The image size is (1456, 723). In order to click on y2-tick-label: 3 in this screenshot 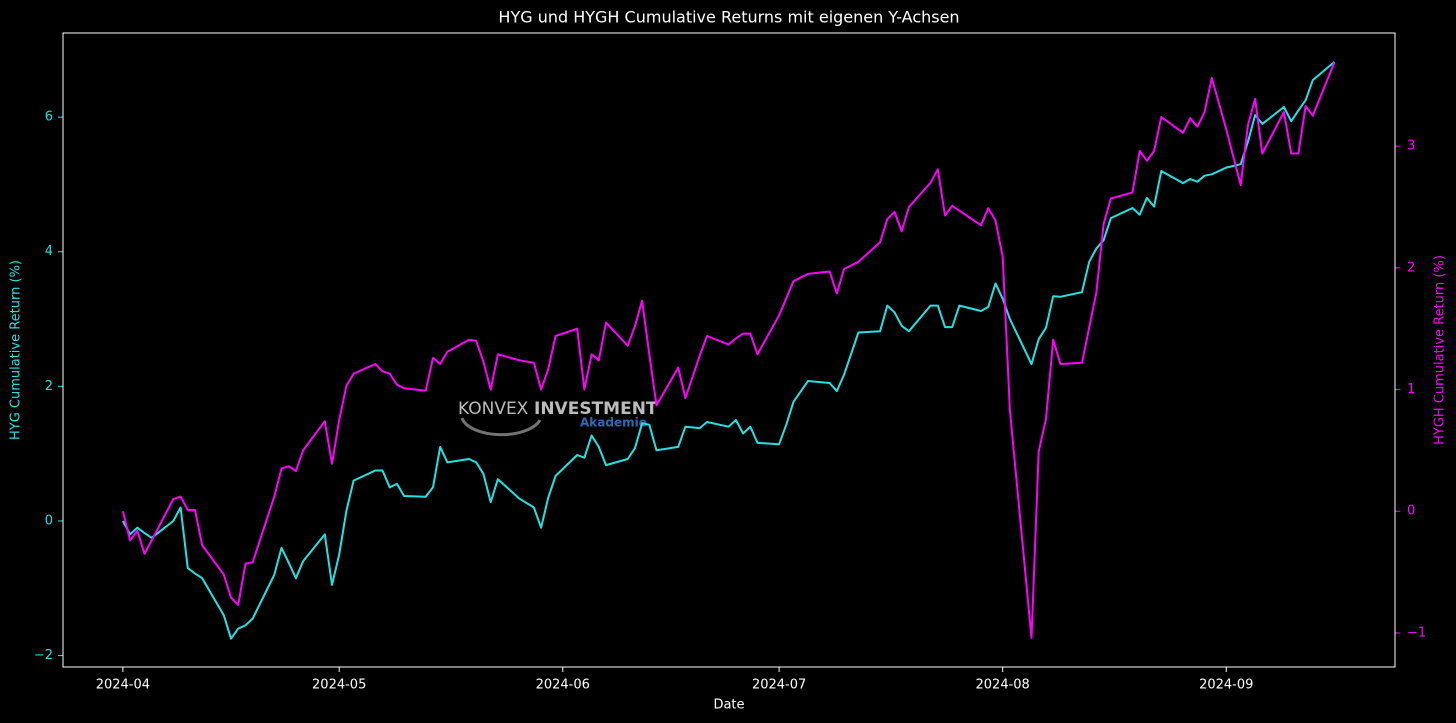, I will do `click(1411, 146)`.